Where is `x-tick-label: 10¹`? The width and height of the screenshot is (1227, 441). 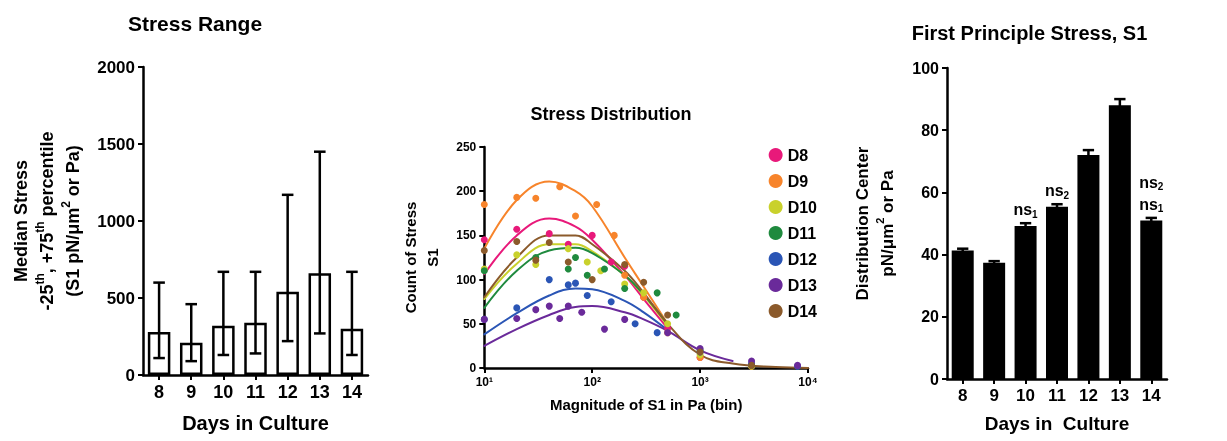 x-tick-label: 10¹ is located at coordinates (484, 382).